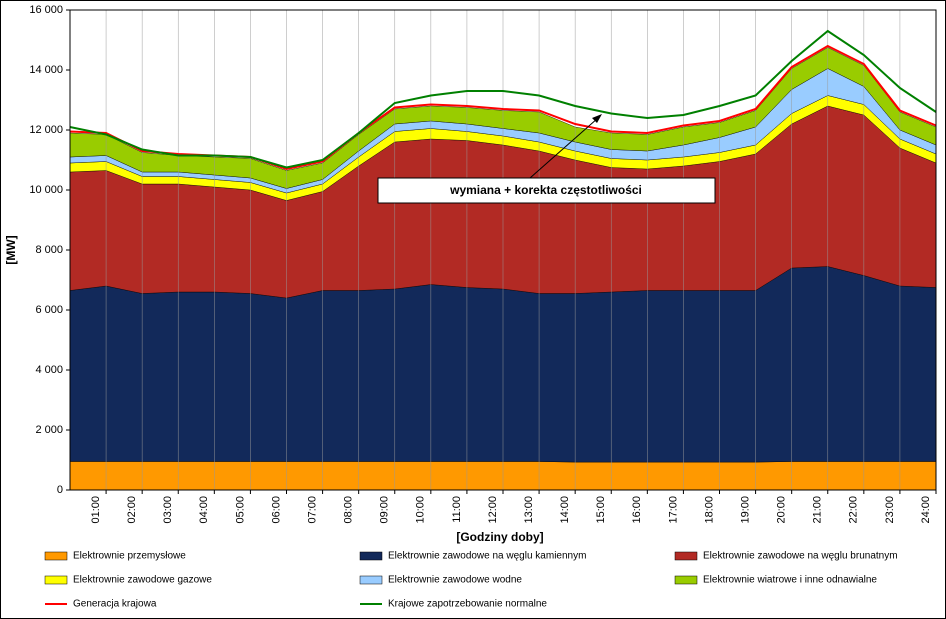 The image size is (946, 619). I want to click on x-tick-label: 19:00, so click(745, 510).